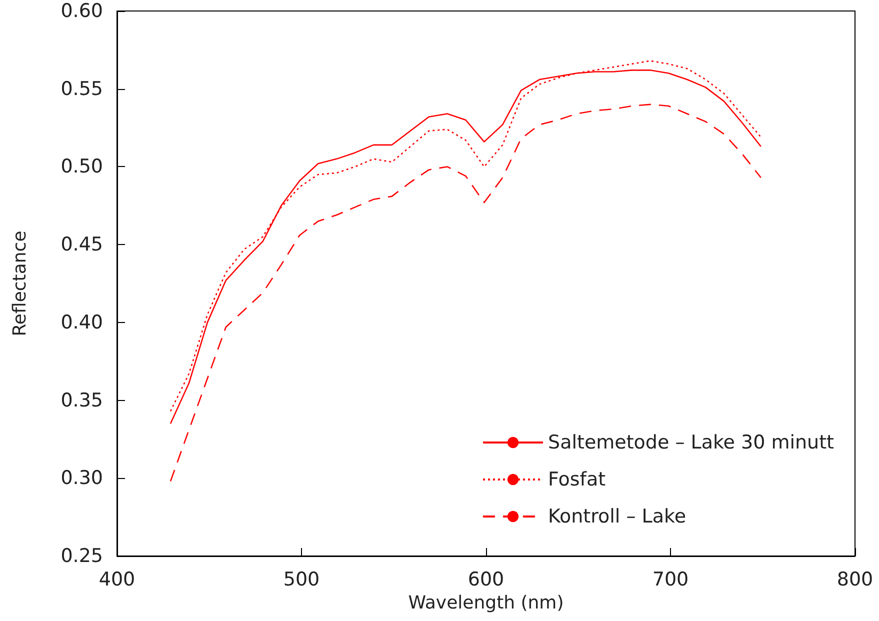 This screenshot has height=621, width=879. What do you see at coordinates (670, 579) in the screenshot?
I see `x-tick-label: 700` at bounding box center [670, 579].